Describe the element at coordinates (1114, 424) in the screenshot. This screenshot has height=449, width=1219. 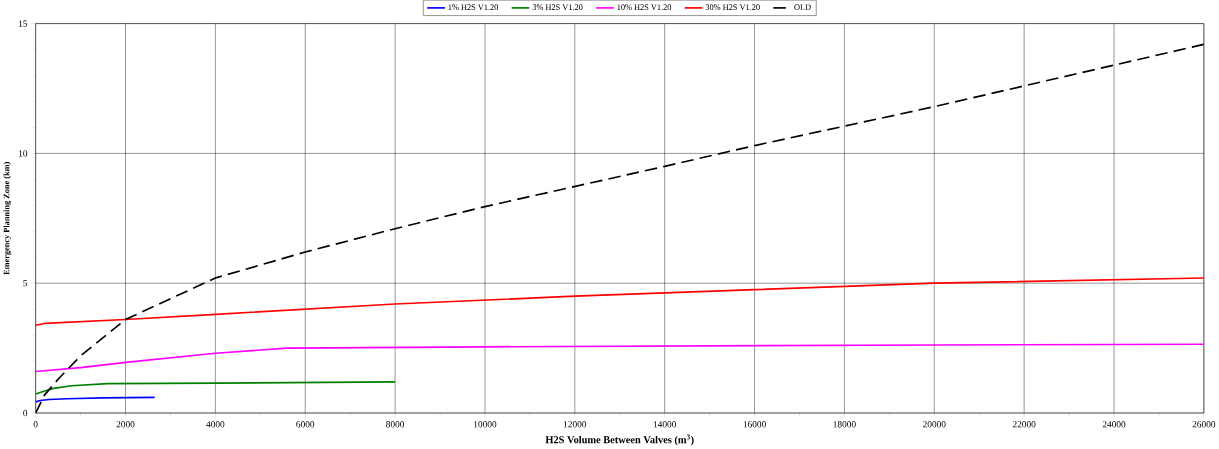
I see `x-tick-label: 24000` at that location.